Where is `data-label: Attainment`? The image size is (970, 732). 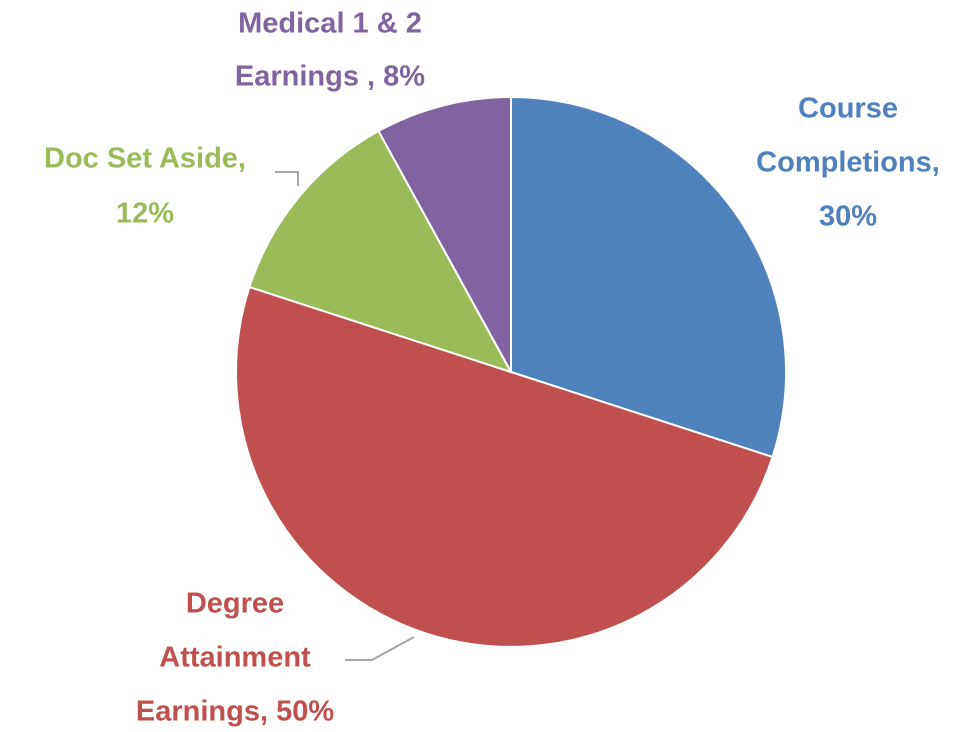 data-label: Attainment is located at coordinates (235, 658).